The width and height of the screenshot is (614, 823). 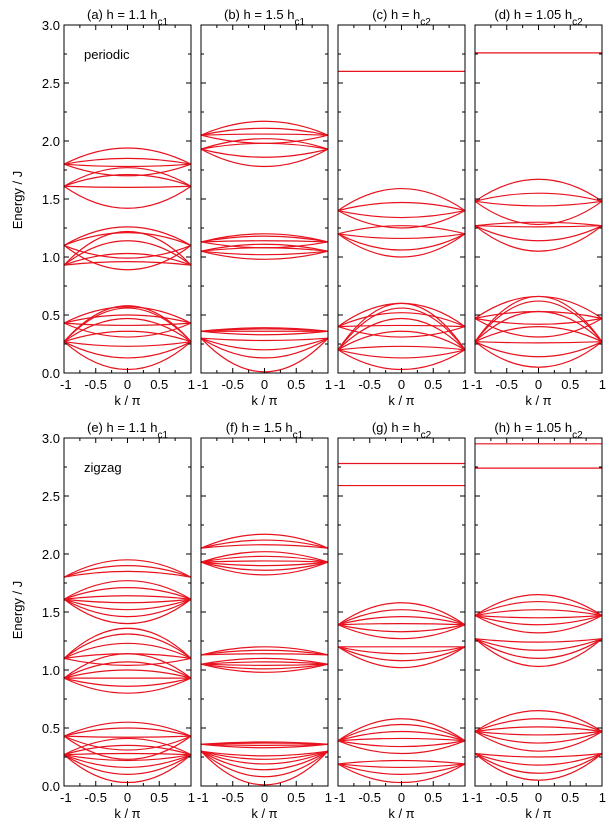 What do you see at coordinates (51, 612) in the screenshot?
I see `y-tick-label: 1.5` at bounding box center [51, 612].